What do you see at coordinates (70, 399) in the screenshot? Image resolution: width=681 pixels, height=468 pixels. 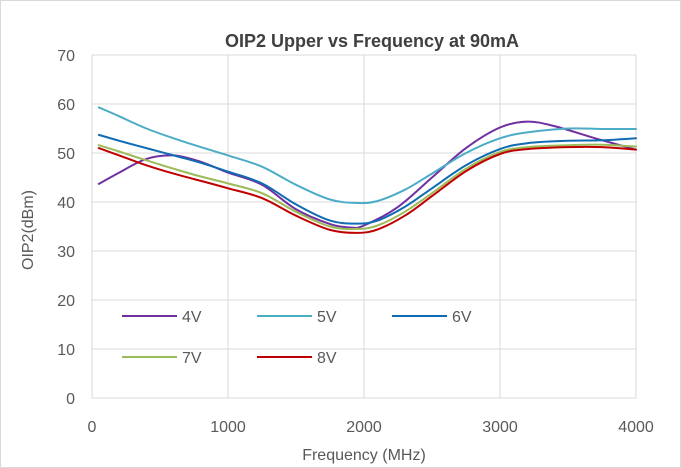 I see `y-tick-label: 0` at bounding box center [70, 399].